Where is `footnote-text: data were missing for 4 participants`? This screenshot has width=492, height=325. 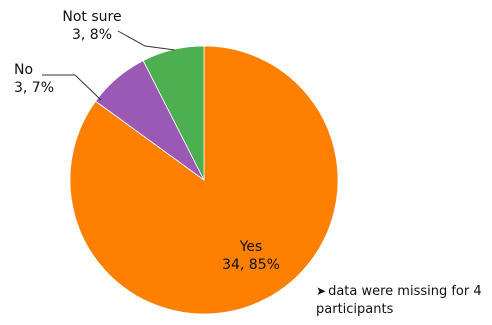
footnote-text: data were missing for 4 participants is located at coordinates (399, 300).